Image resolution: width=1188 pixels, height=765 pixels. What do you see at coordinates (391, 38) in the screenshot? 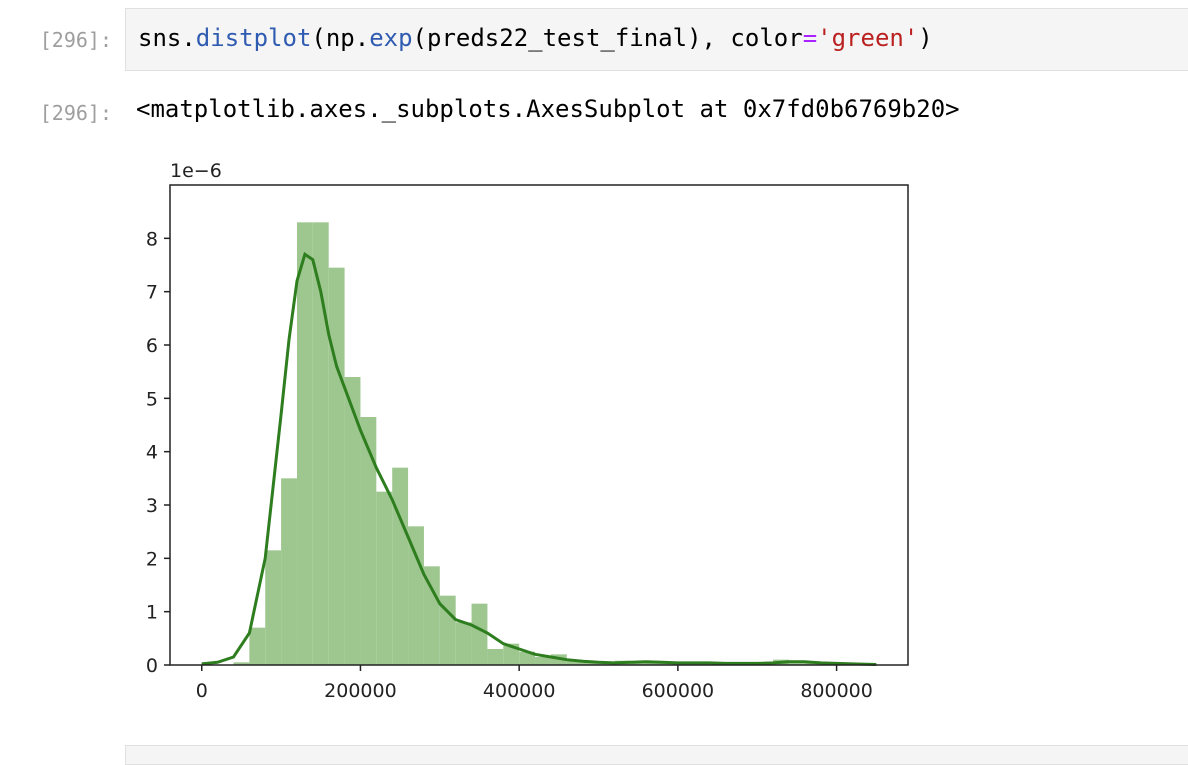
I see `code-token-function: exp` at bounding box center [391, 38].